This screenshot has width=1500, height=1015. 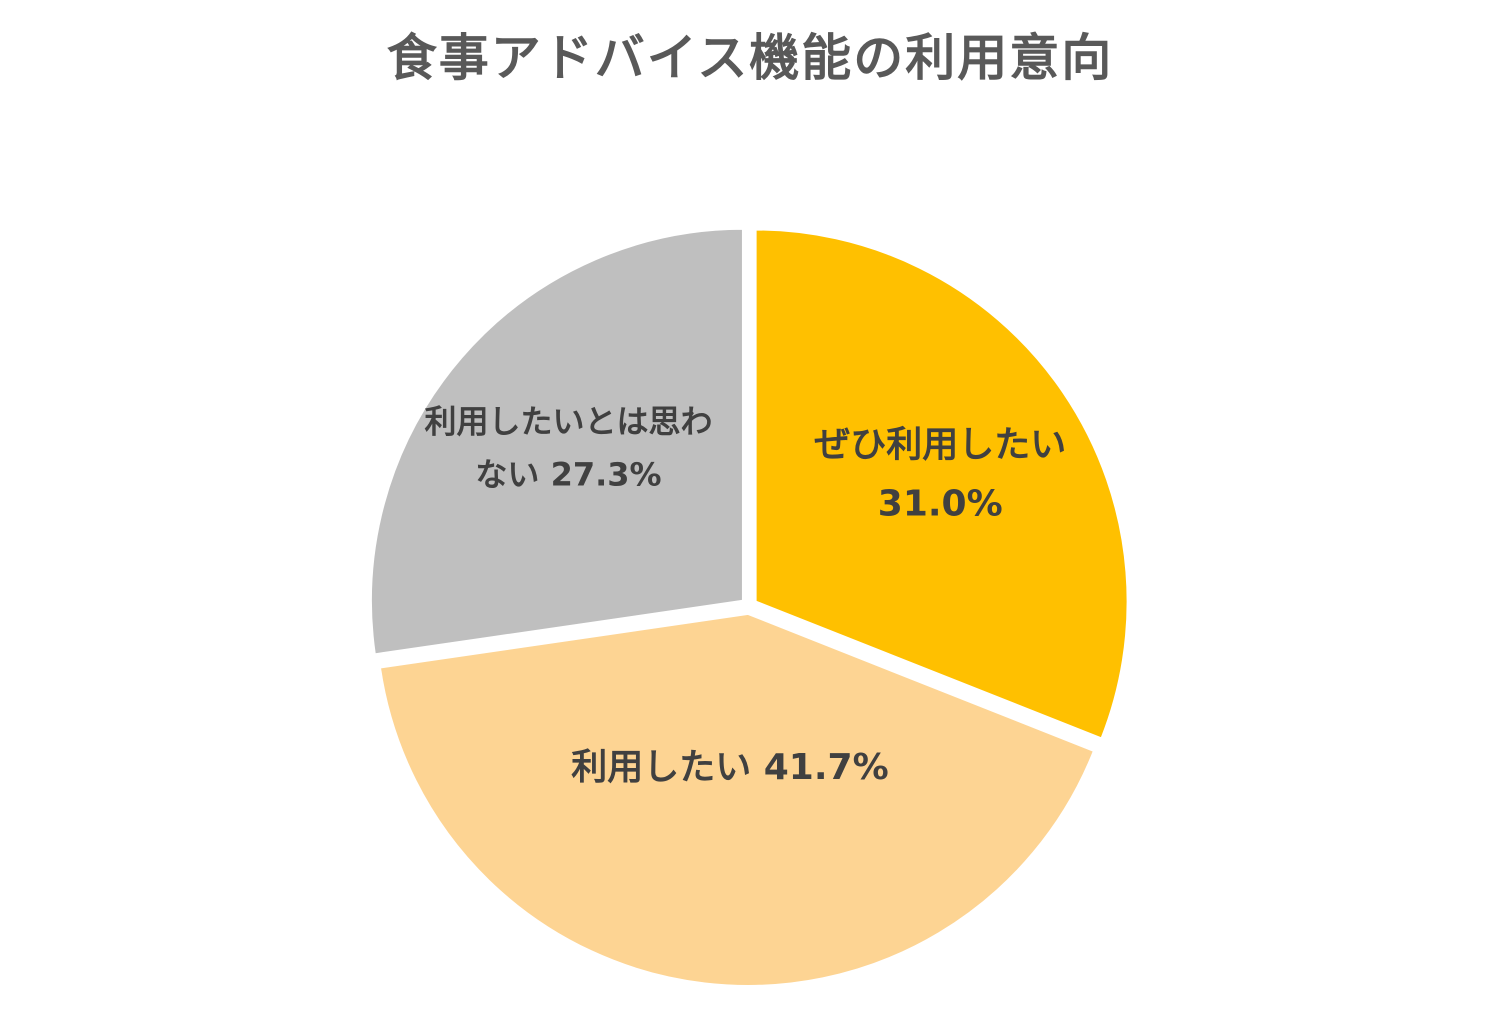 I want to click on label-line: 31.0%, so click(x=940, y=504).